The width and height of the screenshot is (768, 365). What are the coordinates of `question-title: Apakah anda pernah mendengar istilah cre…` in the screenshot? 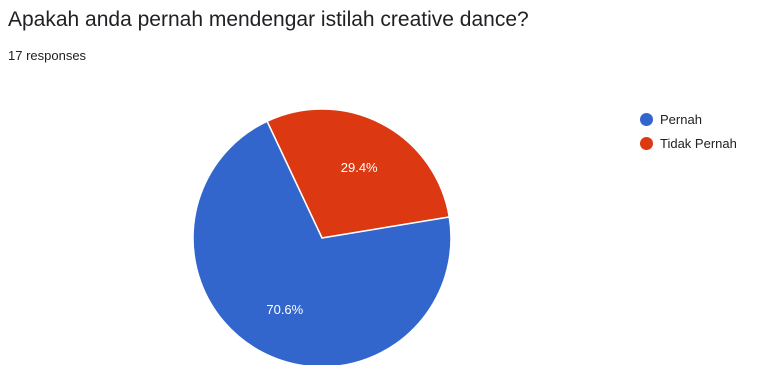 It's located at (268, 19).